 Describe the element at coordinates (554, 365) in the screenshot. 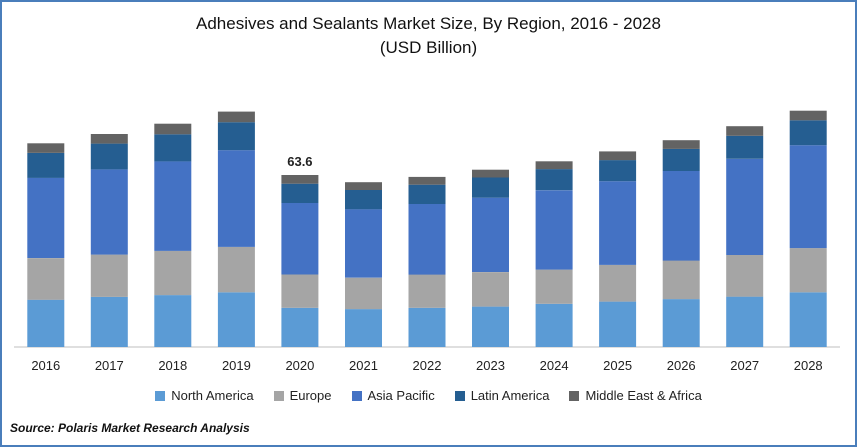

I see `x-tick-label-2024: 2024` at that location.